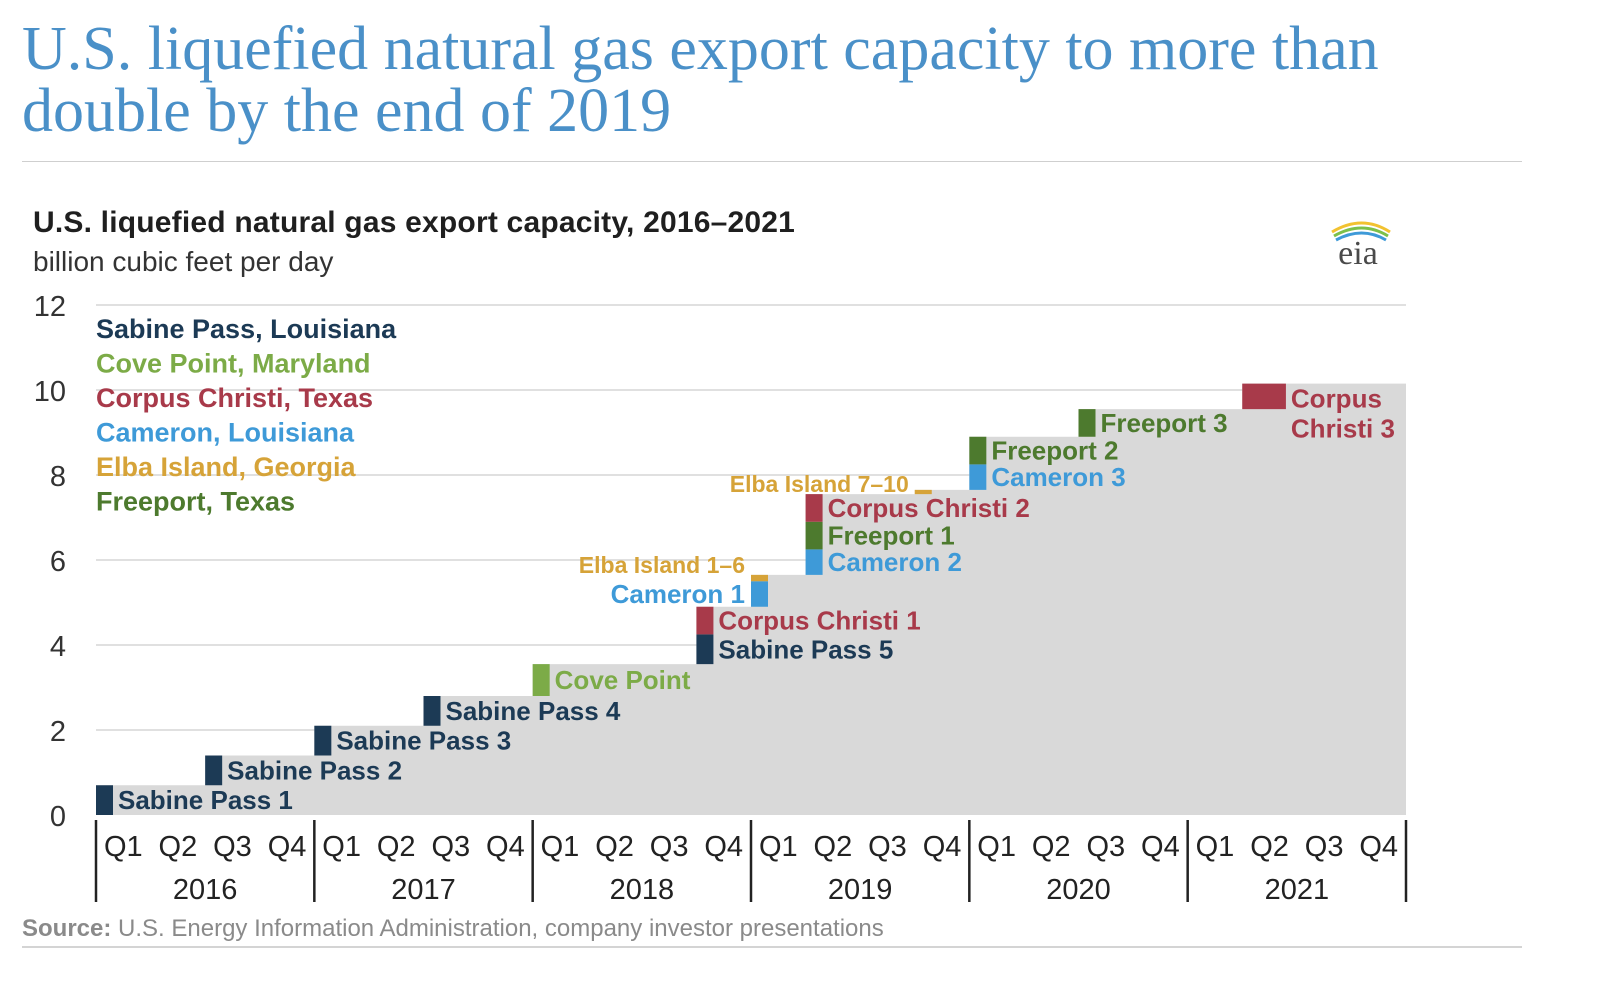  I want to click on eia-logo: eia, so click(1361, 245).